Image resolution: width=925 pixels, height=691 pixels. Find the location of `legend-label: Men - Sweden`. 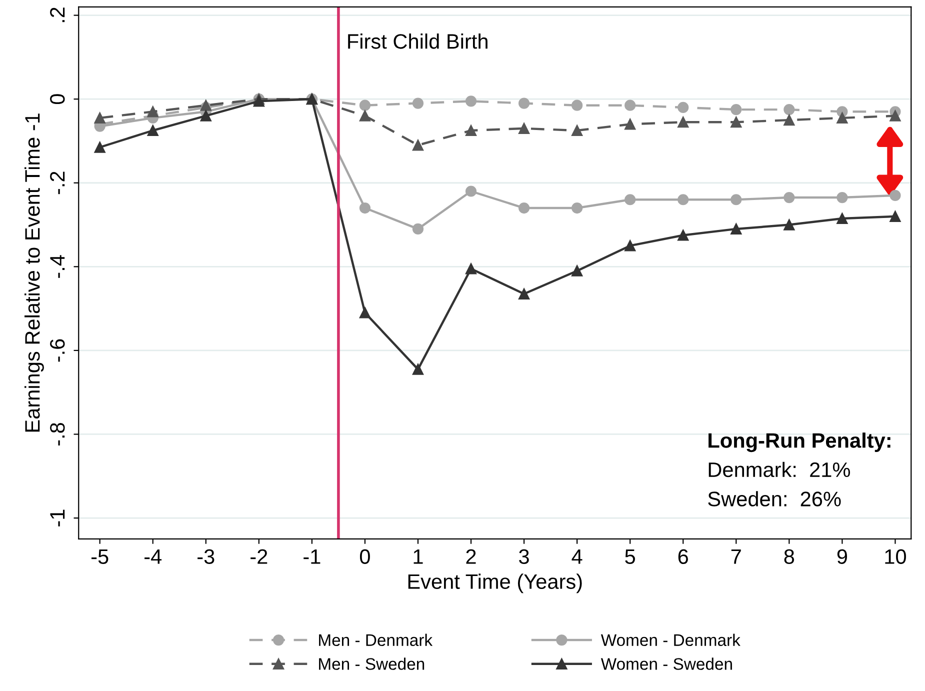

legend-label: Men - Sweden is located at coordinates (371, 664).